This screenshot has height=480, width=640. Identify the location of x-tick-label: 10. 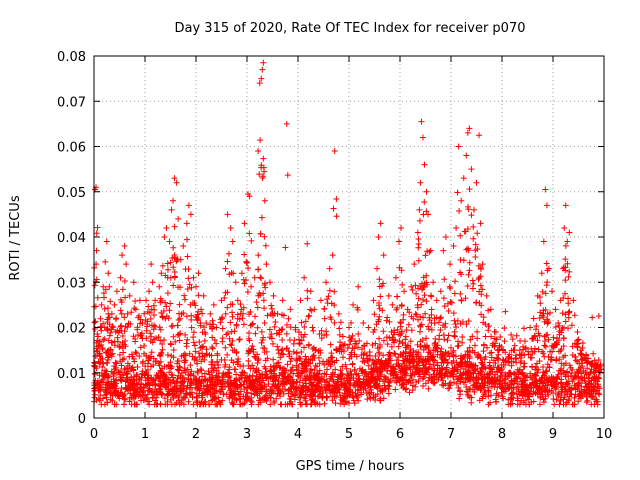
(604, 434).